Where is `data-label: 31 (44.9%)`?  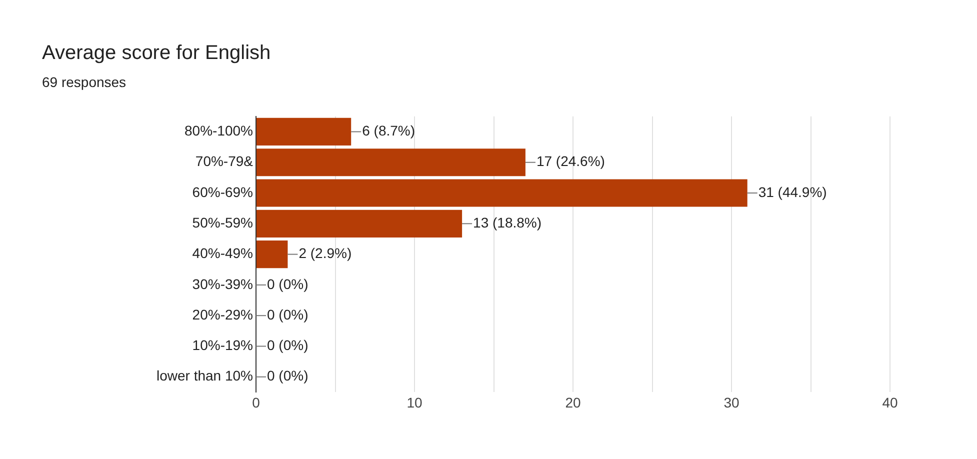 data-label: 31 (44.9%) is located at coordinates (792, 192).